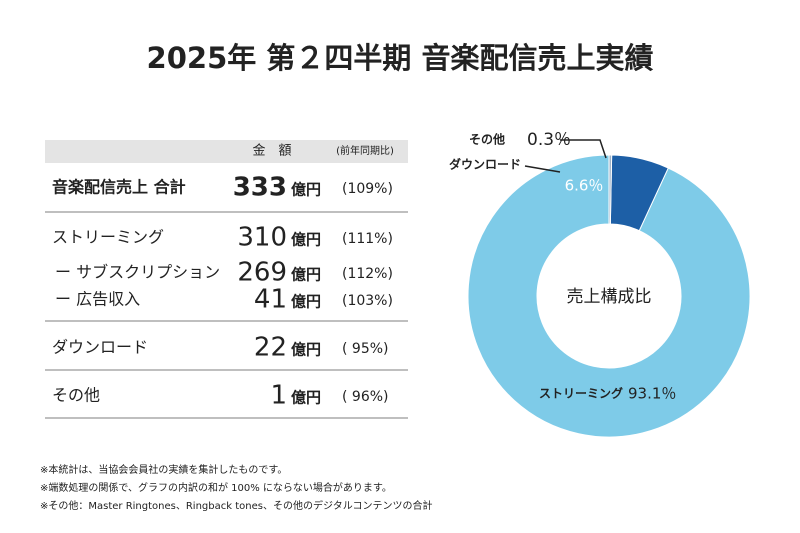 The width and height of the screenshot is (800, 533). Describe the element at coordinates (365, 150) in the screenshot. I see `table-header: (前年同期比)` at that location.